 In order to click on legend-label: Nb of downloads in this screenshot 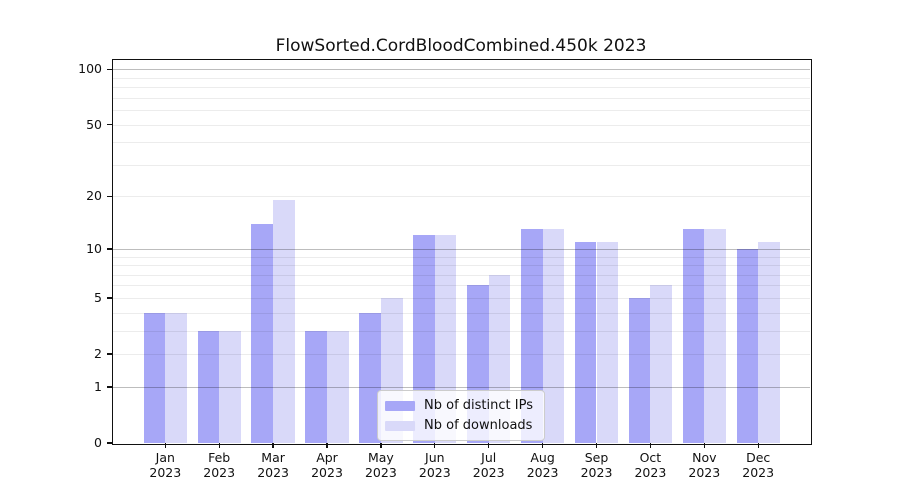, I will do `click(478, 425)`.